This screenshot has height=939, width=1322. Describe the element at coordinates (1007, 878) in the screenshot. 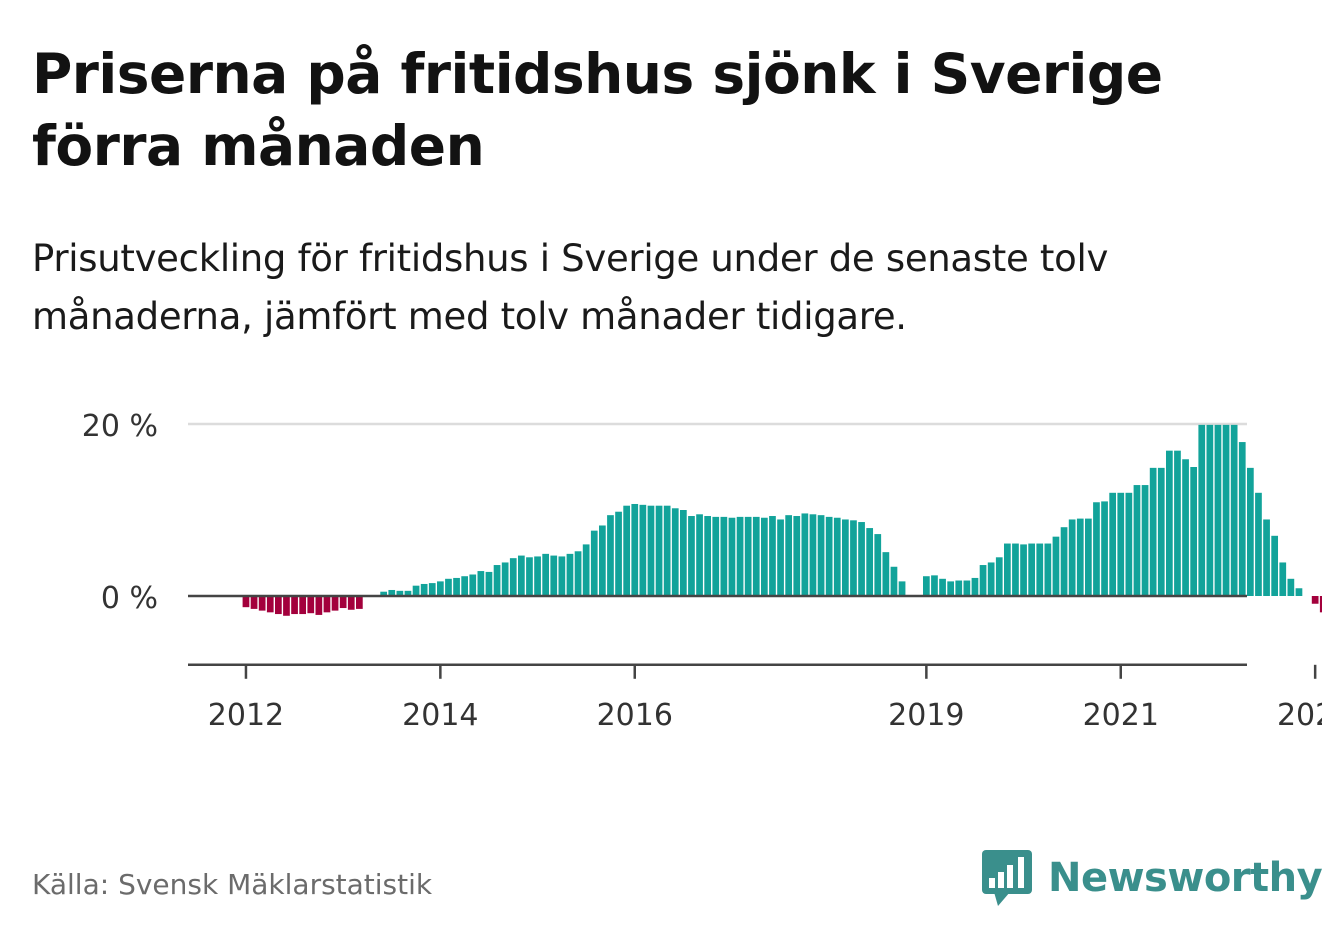

I see `bar-chart-speech-bubble-icon` at that location.